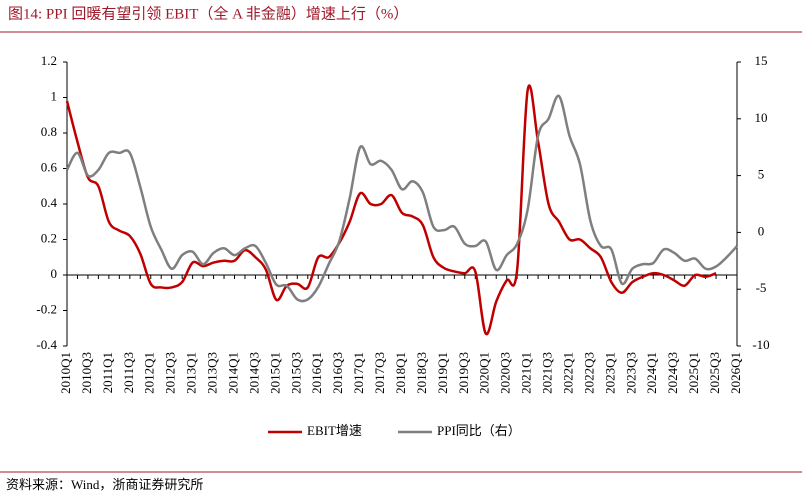  Describe the element at coordinates (693, 373) in the screenshot. I see `x-tick-label: 2025Q1` at that location.